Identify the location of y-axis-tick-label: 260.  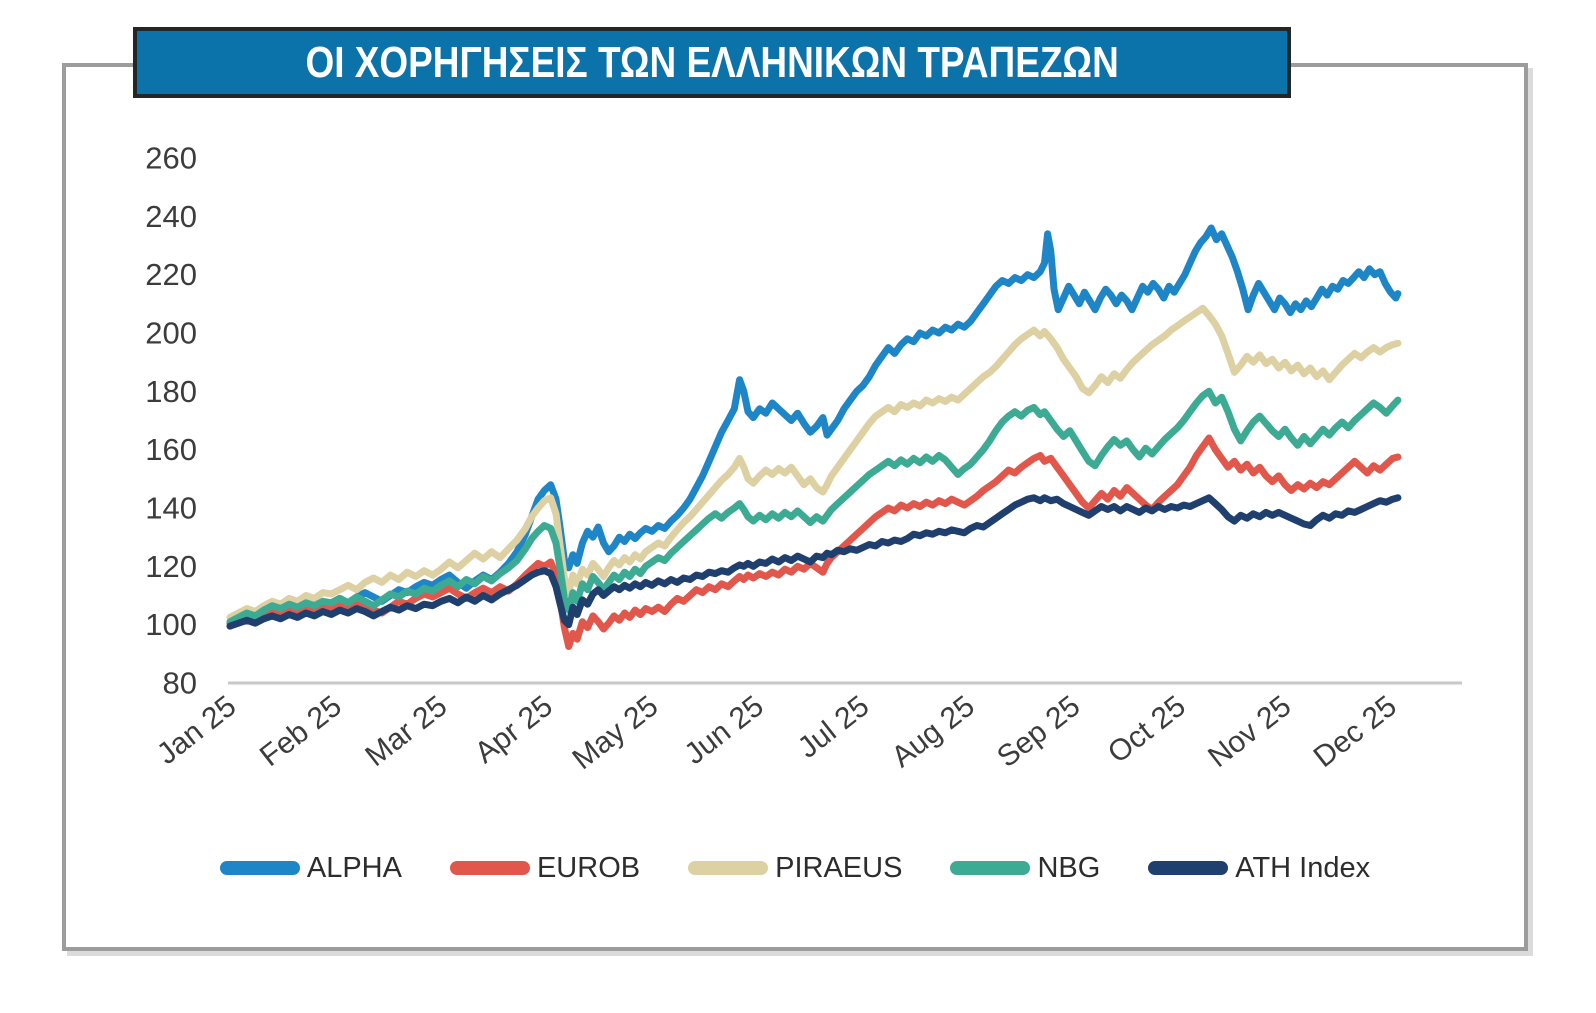
(171, 157).